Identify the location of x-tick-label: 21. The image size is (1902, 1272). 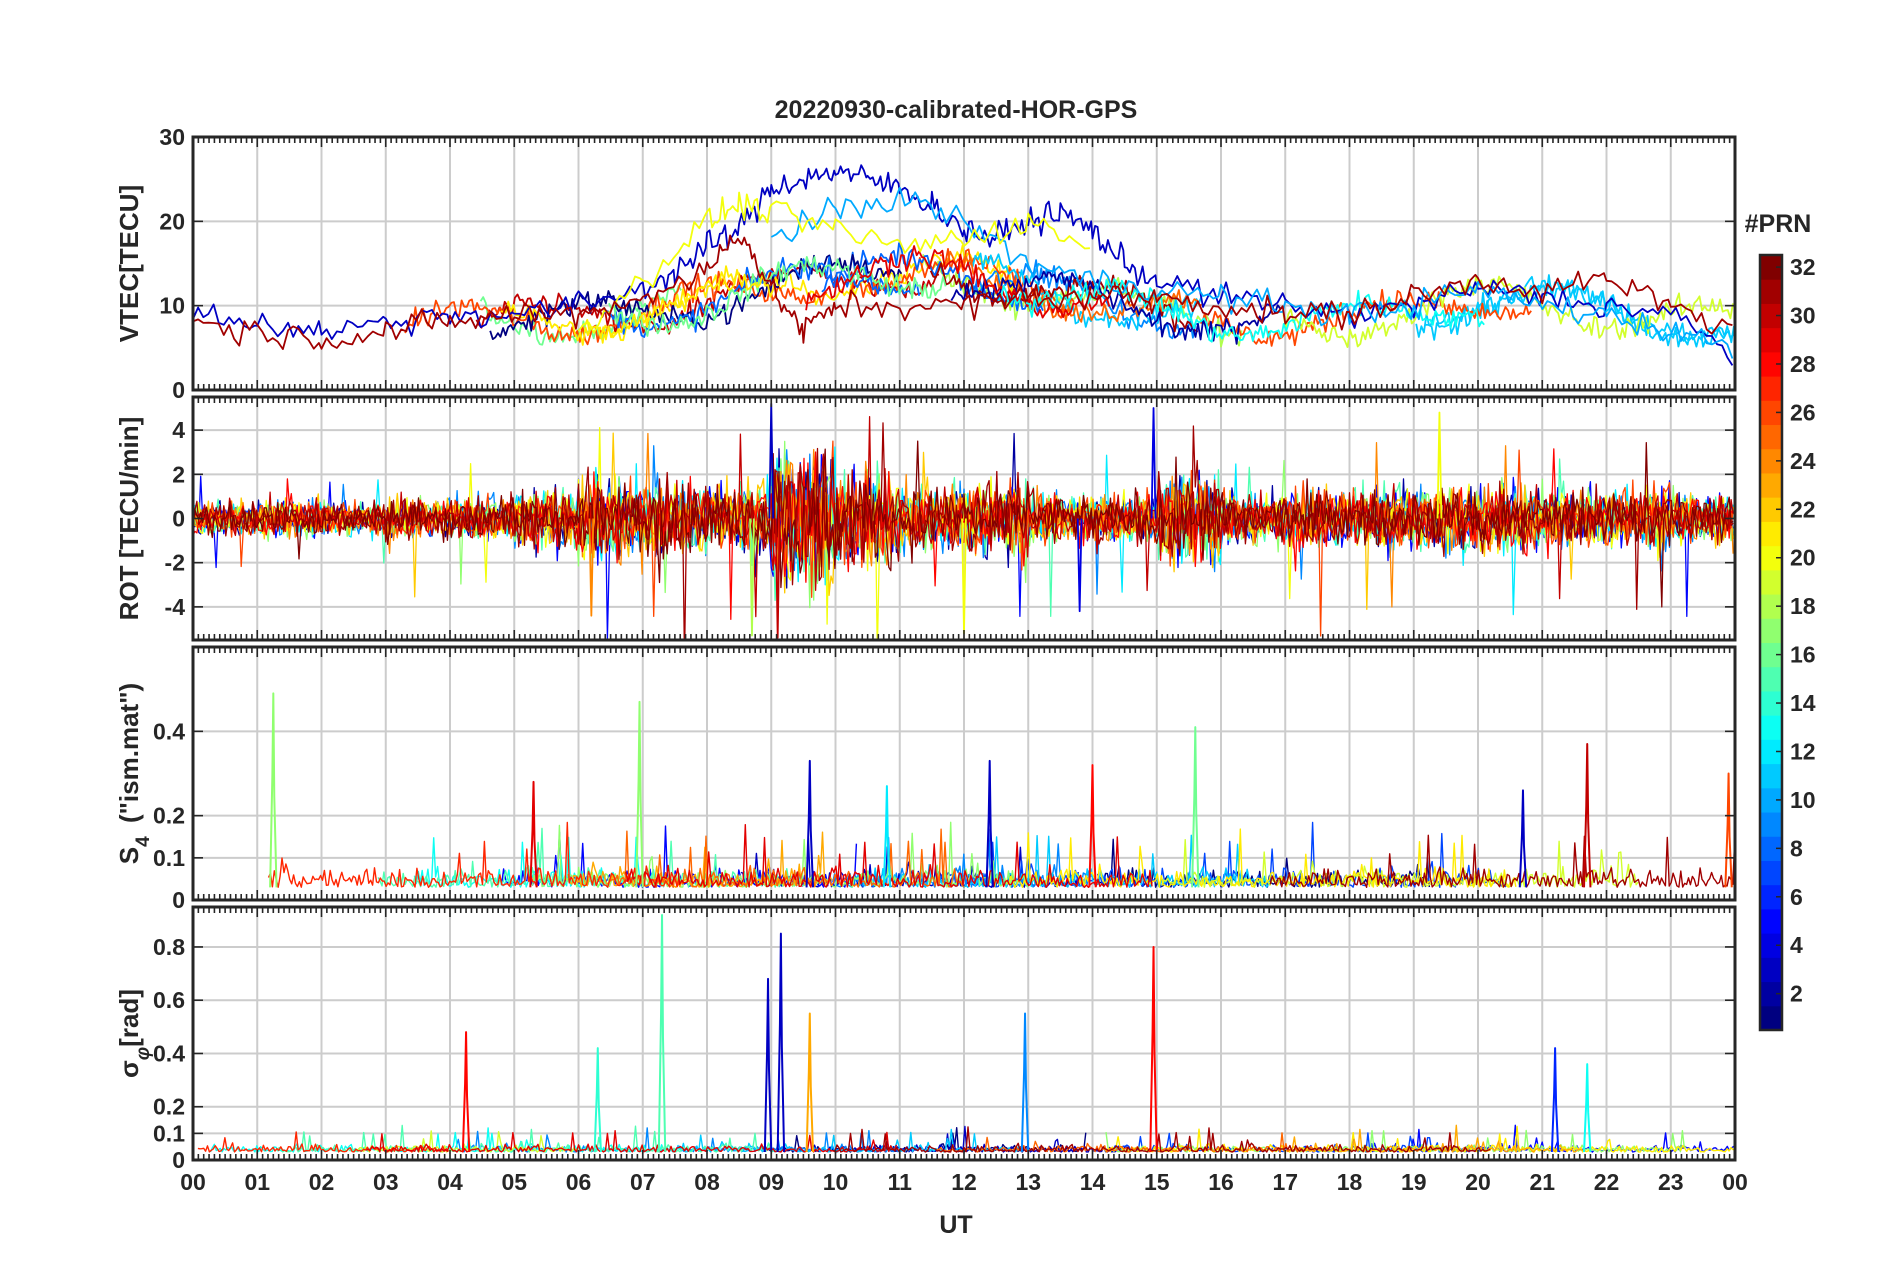
(1542, 1182).